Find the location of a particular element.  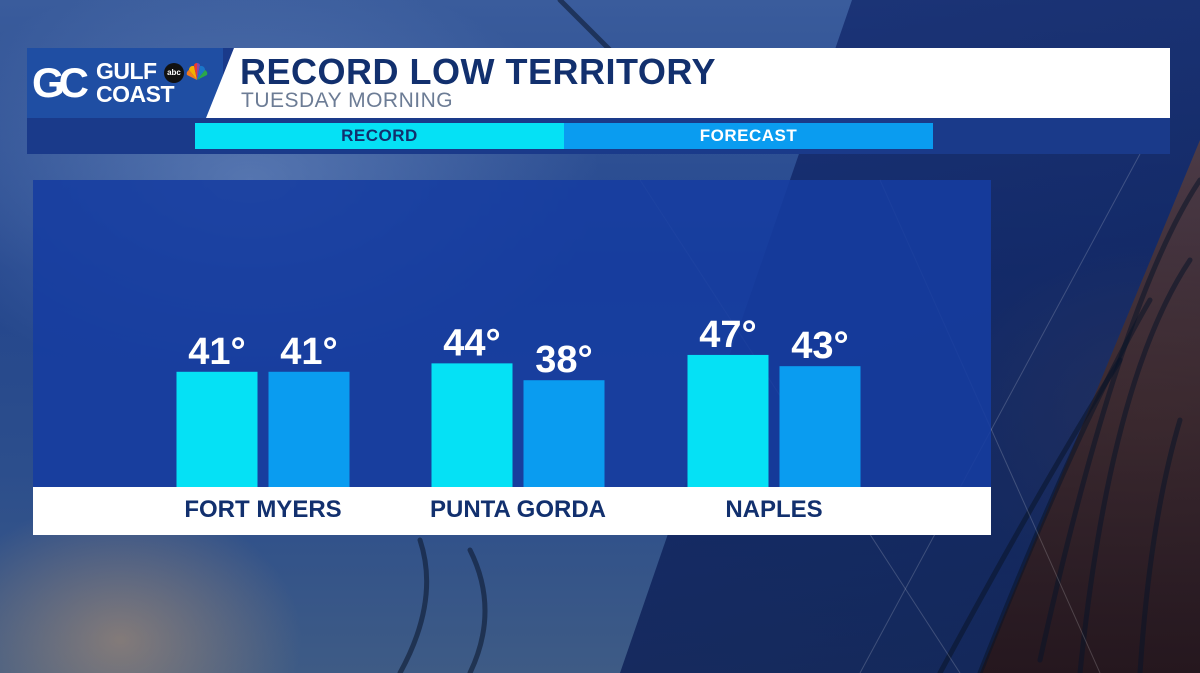

station-logo is located at coordinates (125, 83).